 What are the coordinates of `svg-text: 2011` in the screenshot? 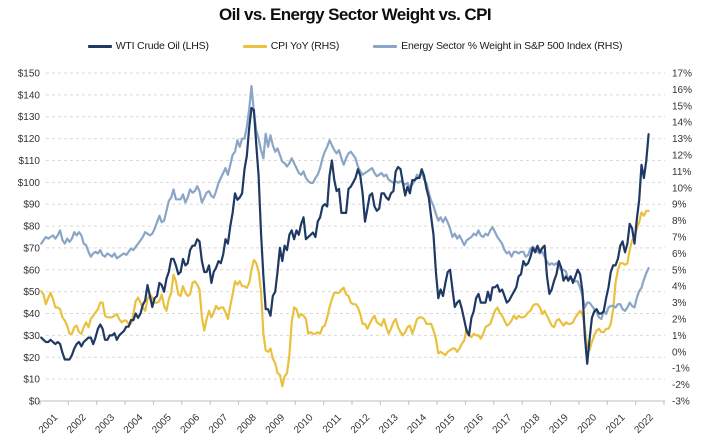 It's located at (332, 423).